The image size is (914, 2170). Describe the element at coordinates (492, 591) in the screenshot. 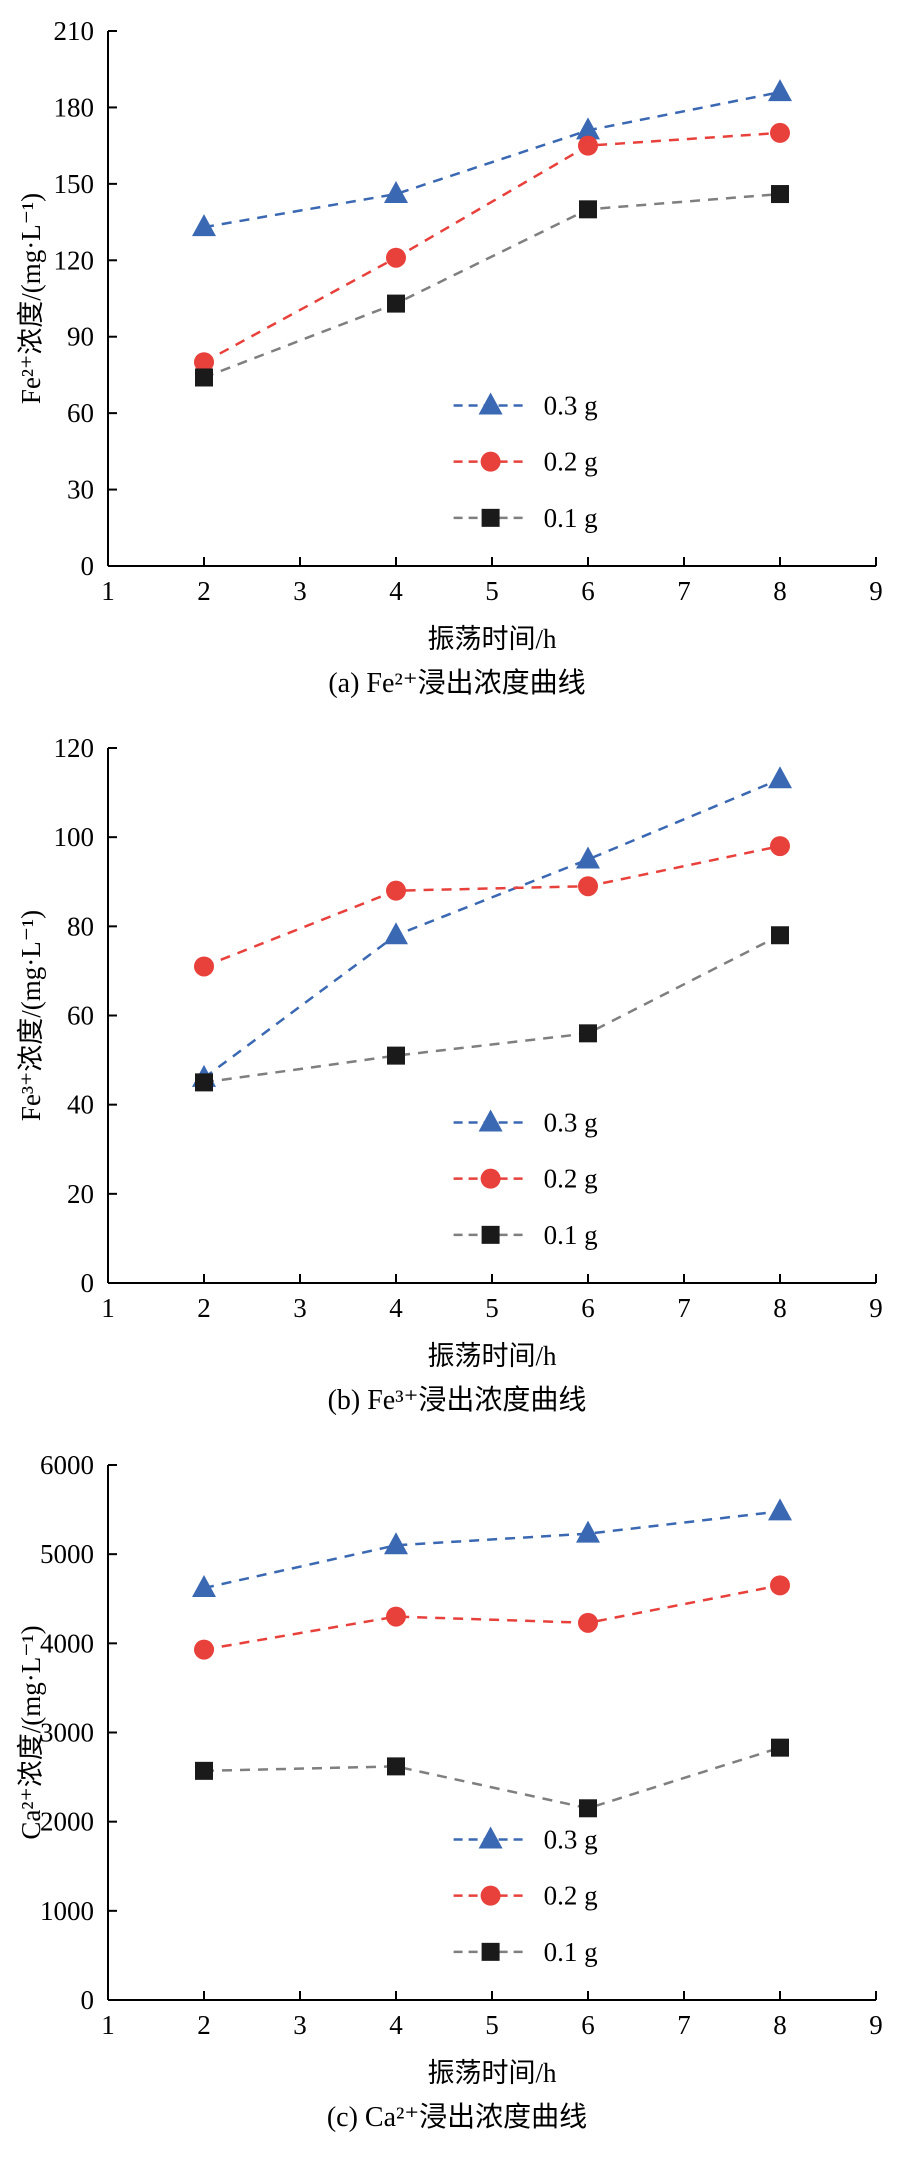

I see `x-tick-label: 5` at that location.